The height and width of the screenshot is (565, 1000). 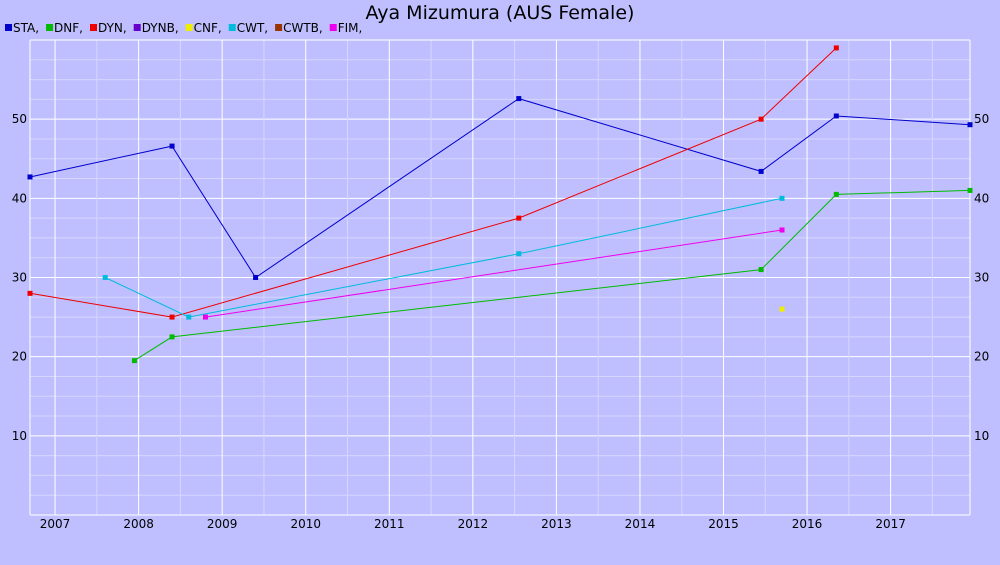 What do you see at coordinates (26, 28) in the screenshot?
I see `legend-label: STA,` at bounding box center [26, 28].